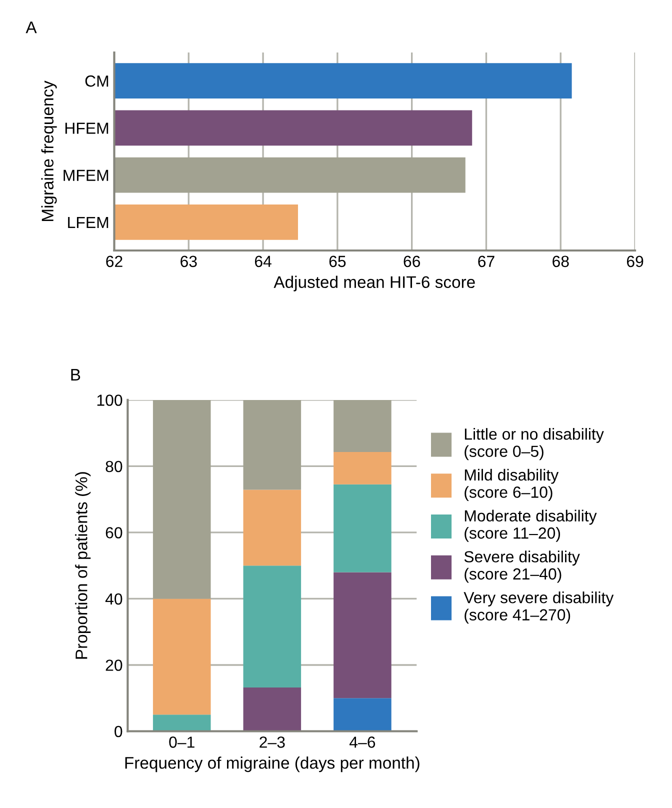 The width and height of the screenshot is (672, 808). I want to click on x-tick-label: 66, so click(412, 262).